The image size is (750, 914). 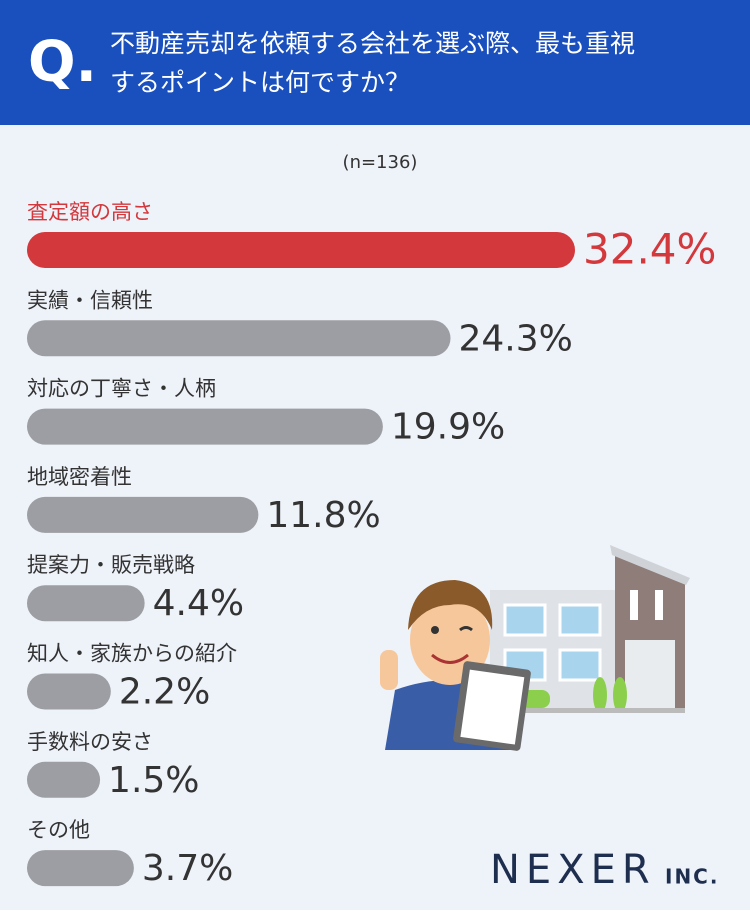 I want to click on category-label: 地域密着性, so click(x=79, y=477).